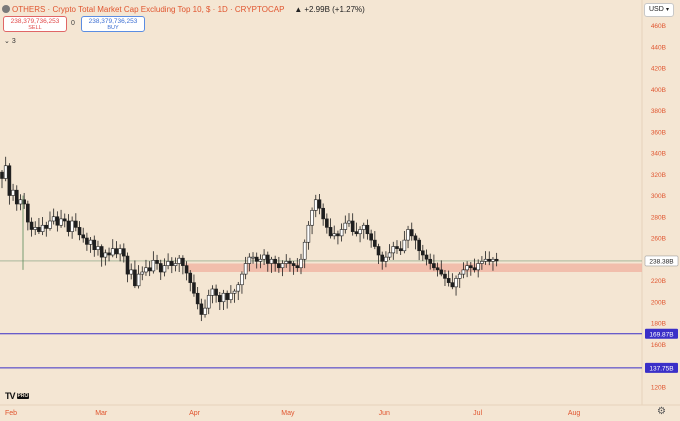 This screenshot has height=421, width=680. I want to click on price-axis-tick: 120B, so click(658, 387).